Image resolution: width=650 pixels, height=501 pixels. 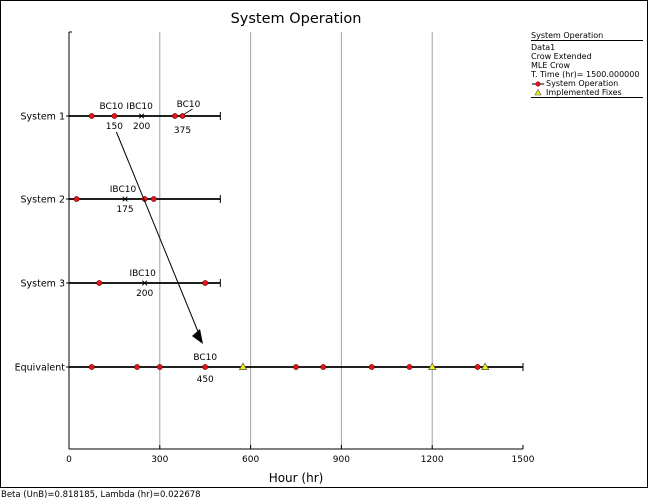 What do you see at coordinates (114, 127) in the screenshot?
I see `bc-value: 150` at bounding box center [114, 127].